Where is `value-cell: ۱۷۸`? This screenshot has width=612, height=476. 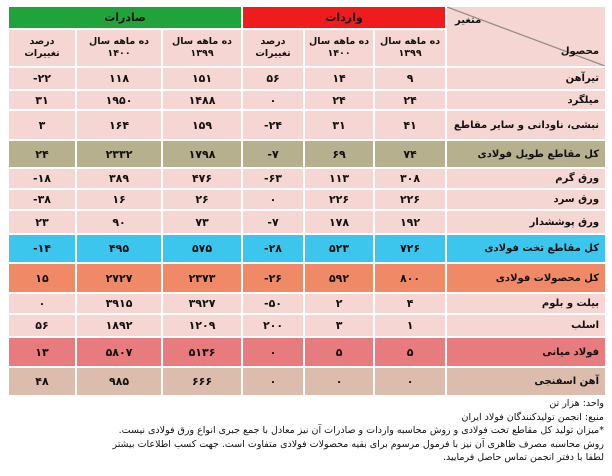
value-cell: ۱۷۸ is located at coordinates (339, 222).